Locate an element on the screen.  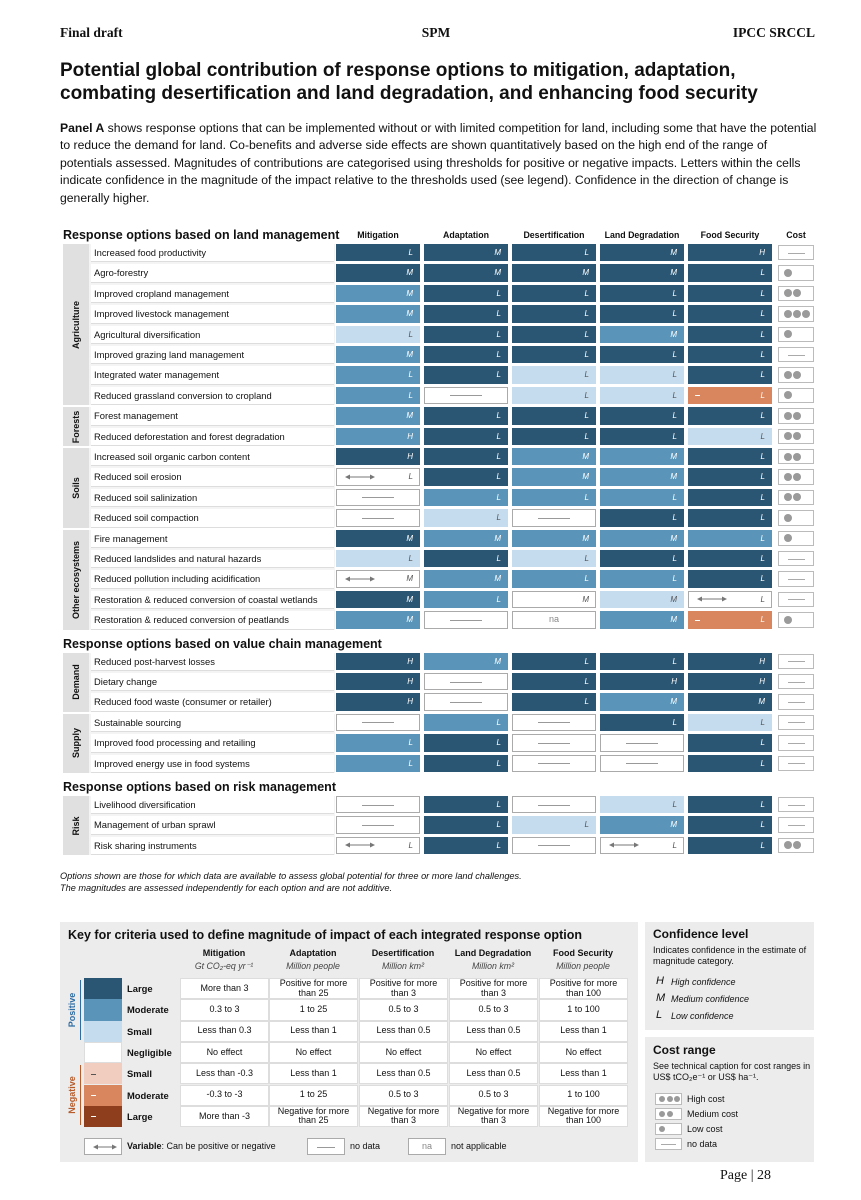
key-column-unit: Million km² is located at coordinates (403, 966).